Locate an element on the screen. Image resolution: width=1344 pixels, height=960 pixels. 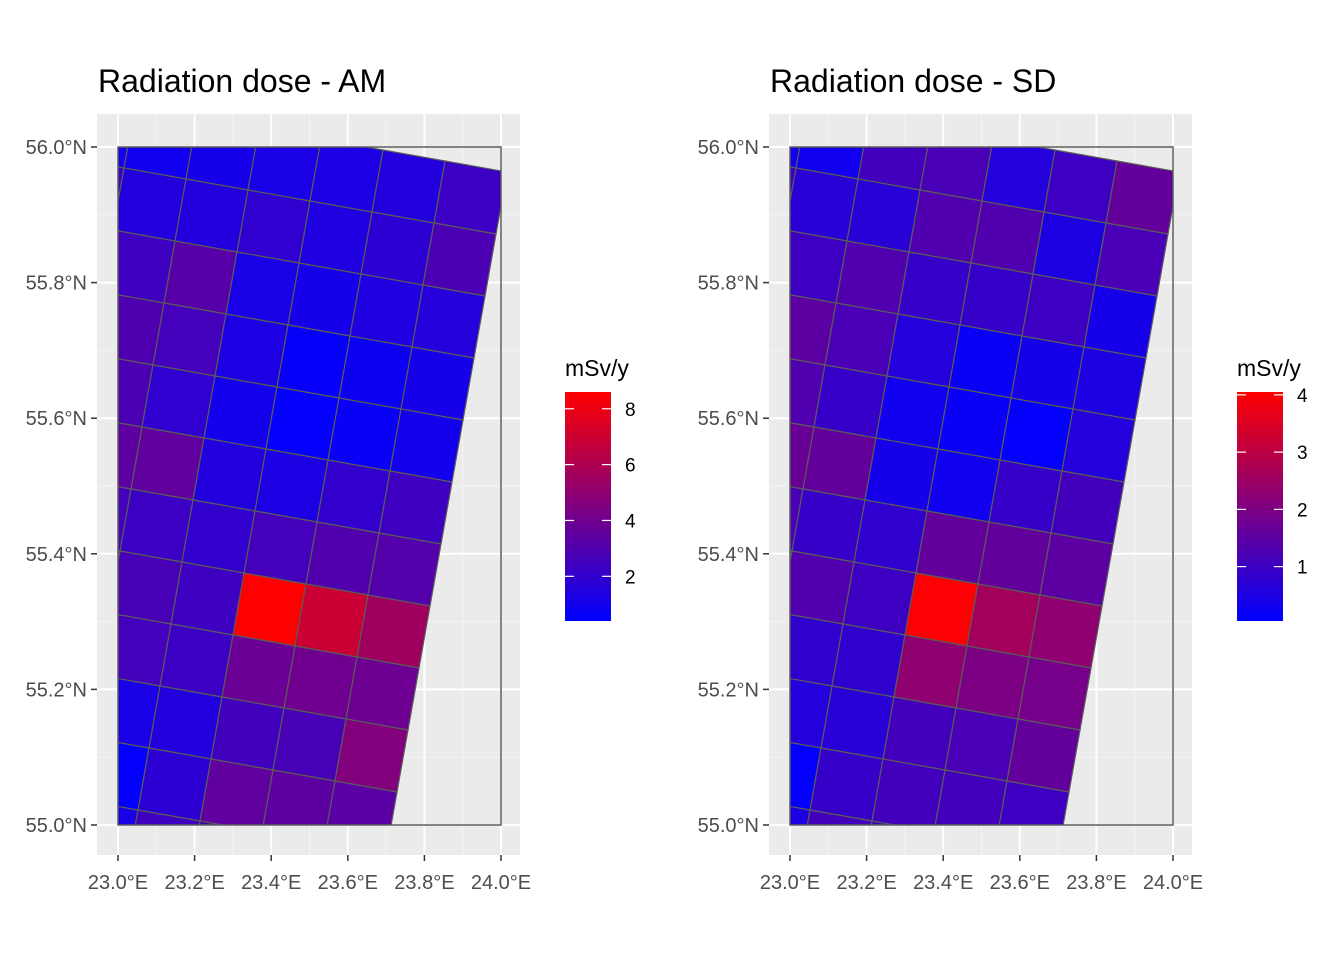
chart-title: Radiation dose - SD is located at coordinates (913, 81).